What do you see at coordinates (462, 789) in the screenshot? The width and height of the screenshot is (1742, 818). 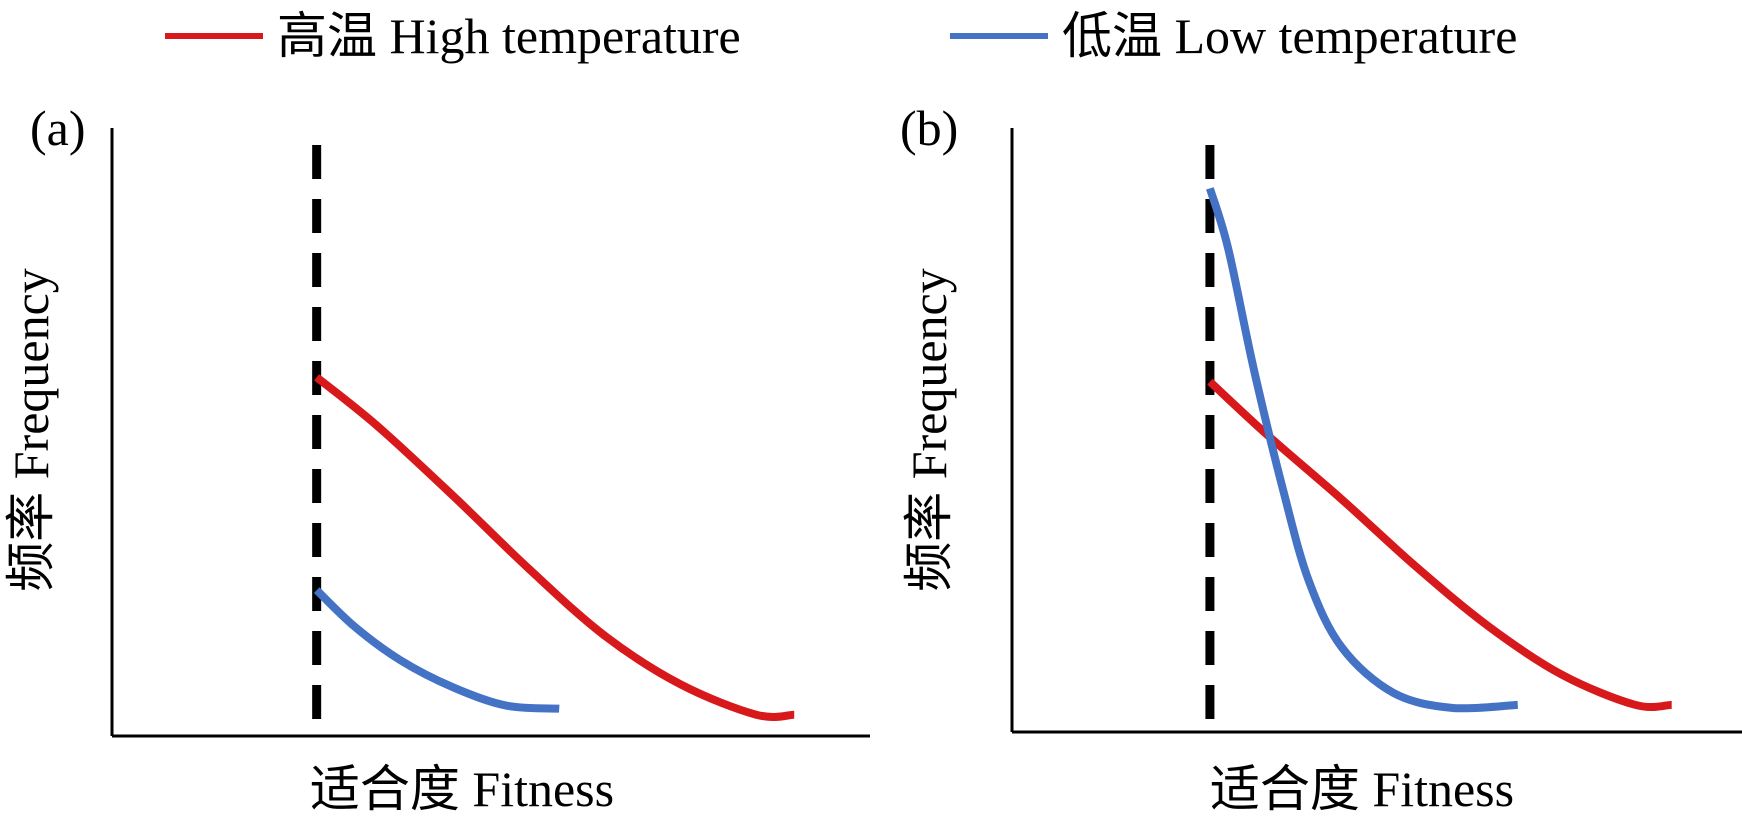 I see `x-axis-label-a: 适合度 Fitness` at bounding box center [462, 789].